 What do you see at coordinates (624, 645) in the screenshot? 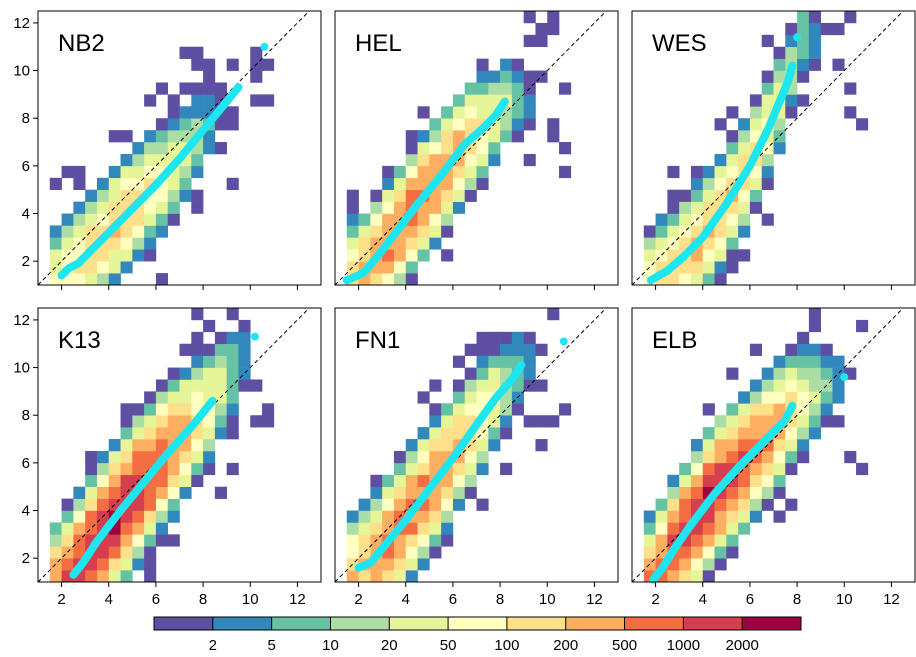
I see `colorbar-label: 500` at bounding box center [624, 645].